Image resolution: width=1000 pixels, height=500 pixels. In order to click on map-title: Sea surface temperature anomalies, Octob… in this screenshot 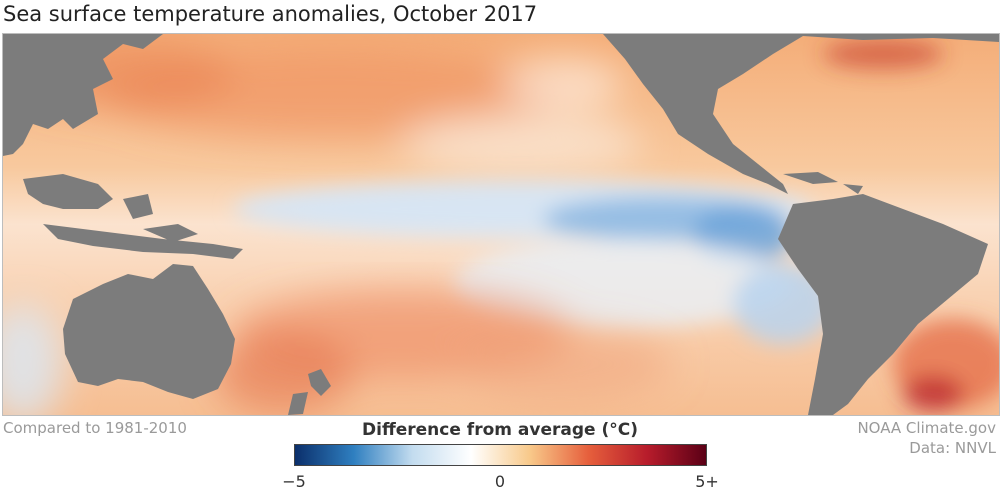, I will do `click(270, 14)`.